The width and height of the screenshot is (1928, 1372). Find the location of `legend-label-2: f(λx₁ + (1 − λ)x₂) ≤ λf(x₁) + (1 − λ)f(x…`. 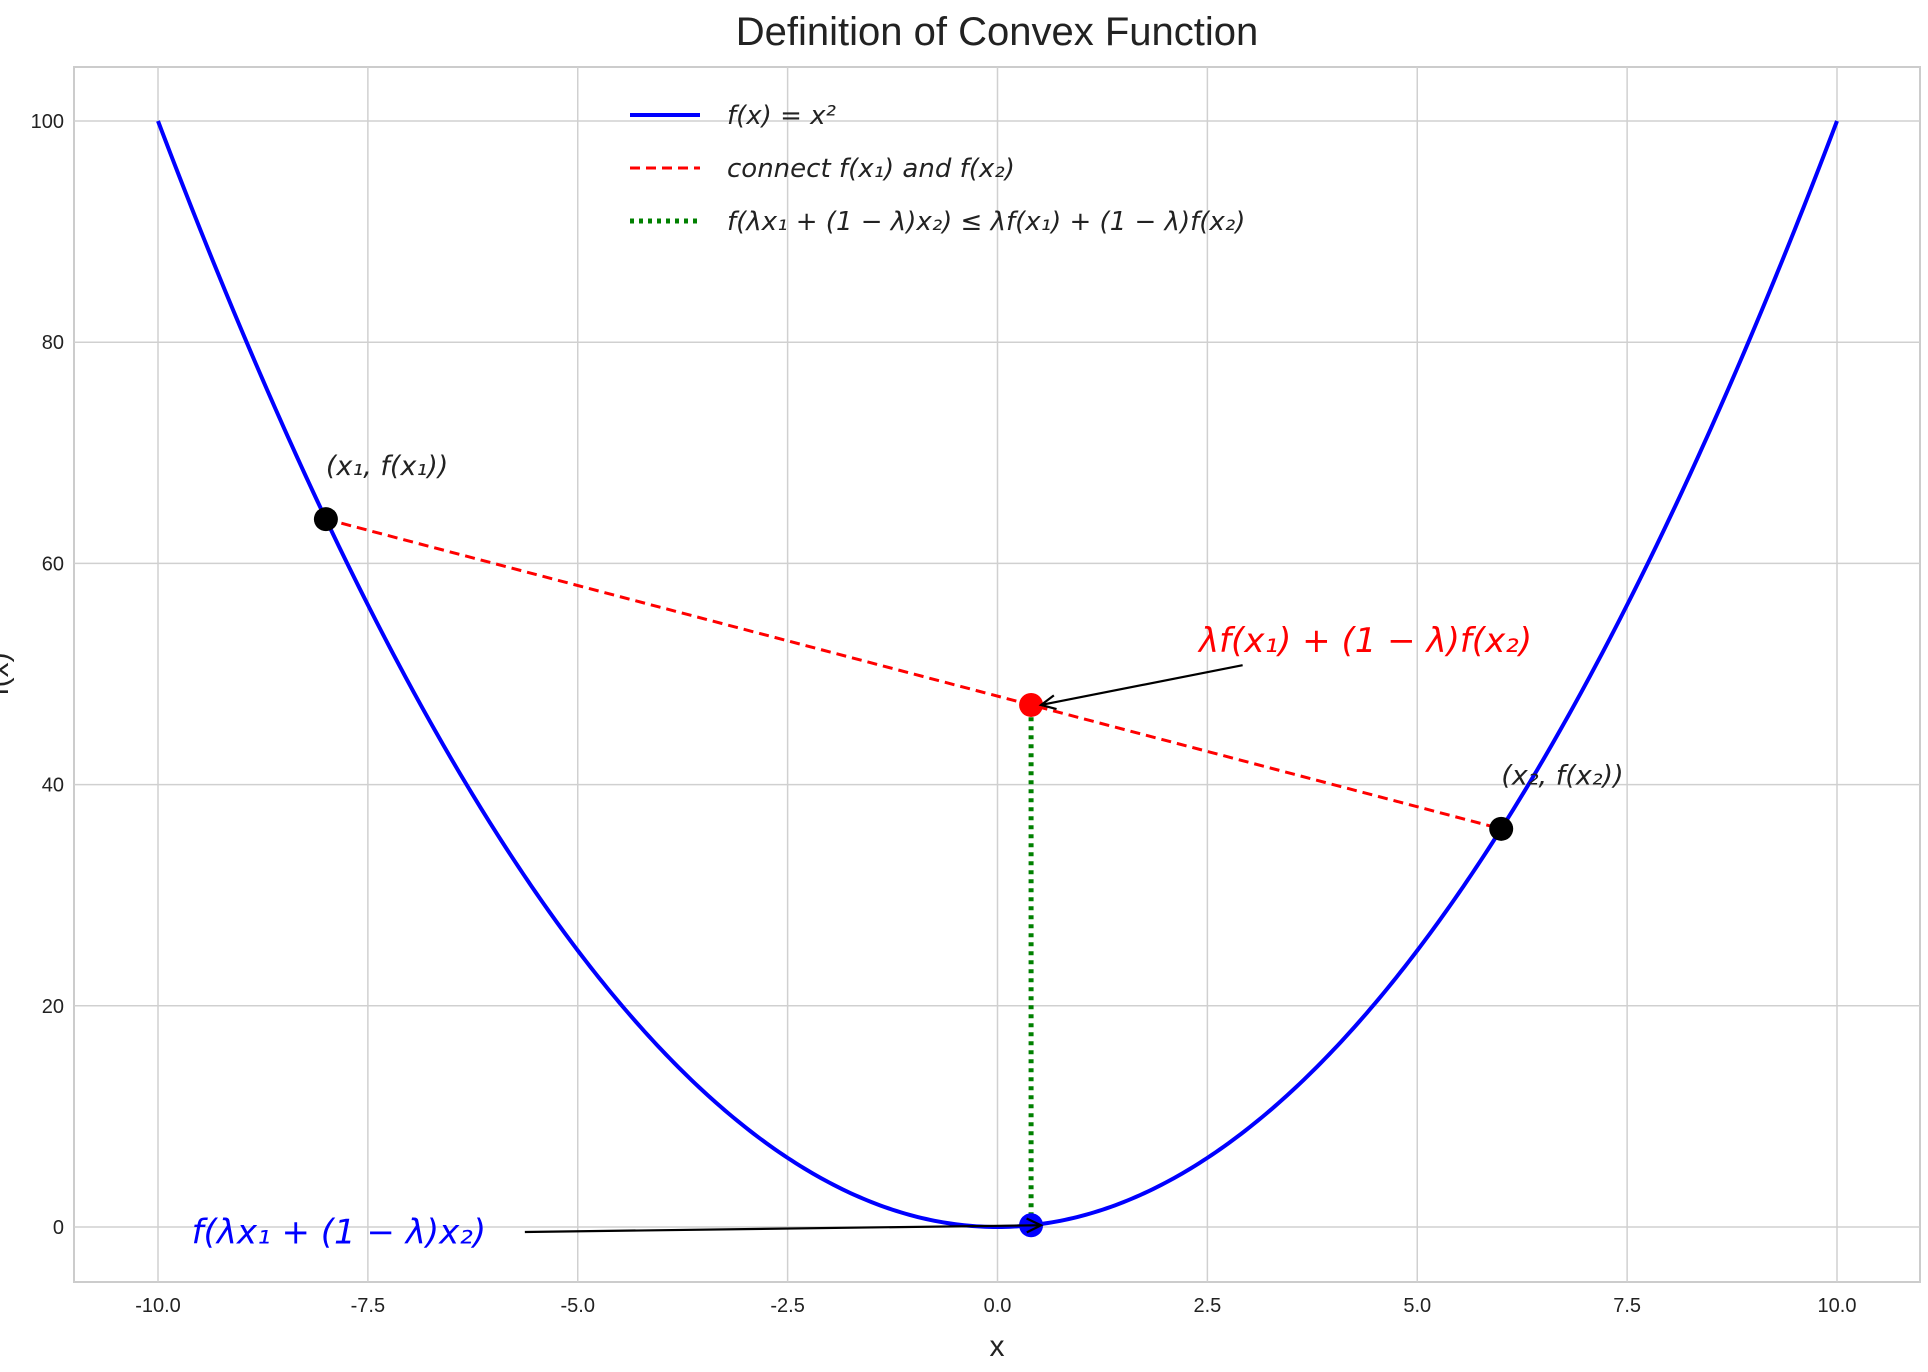

legend-label-2: f(λx₁ + (1 − λ)x₂) ≤ λf(x₁) + (1 − λ)f(x… is located at coordinates (986, 222).